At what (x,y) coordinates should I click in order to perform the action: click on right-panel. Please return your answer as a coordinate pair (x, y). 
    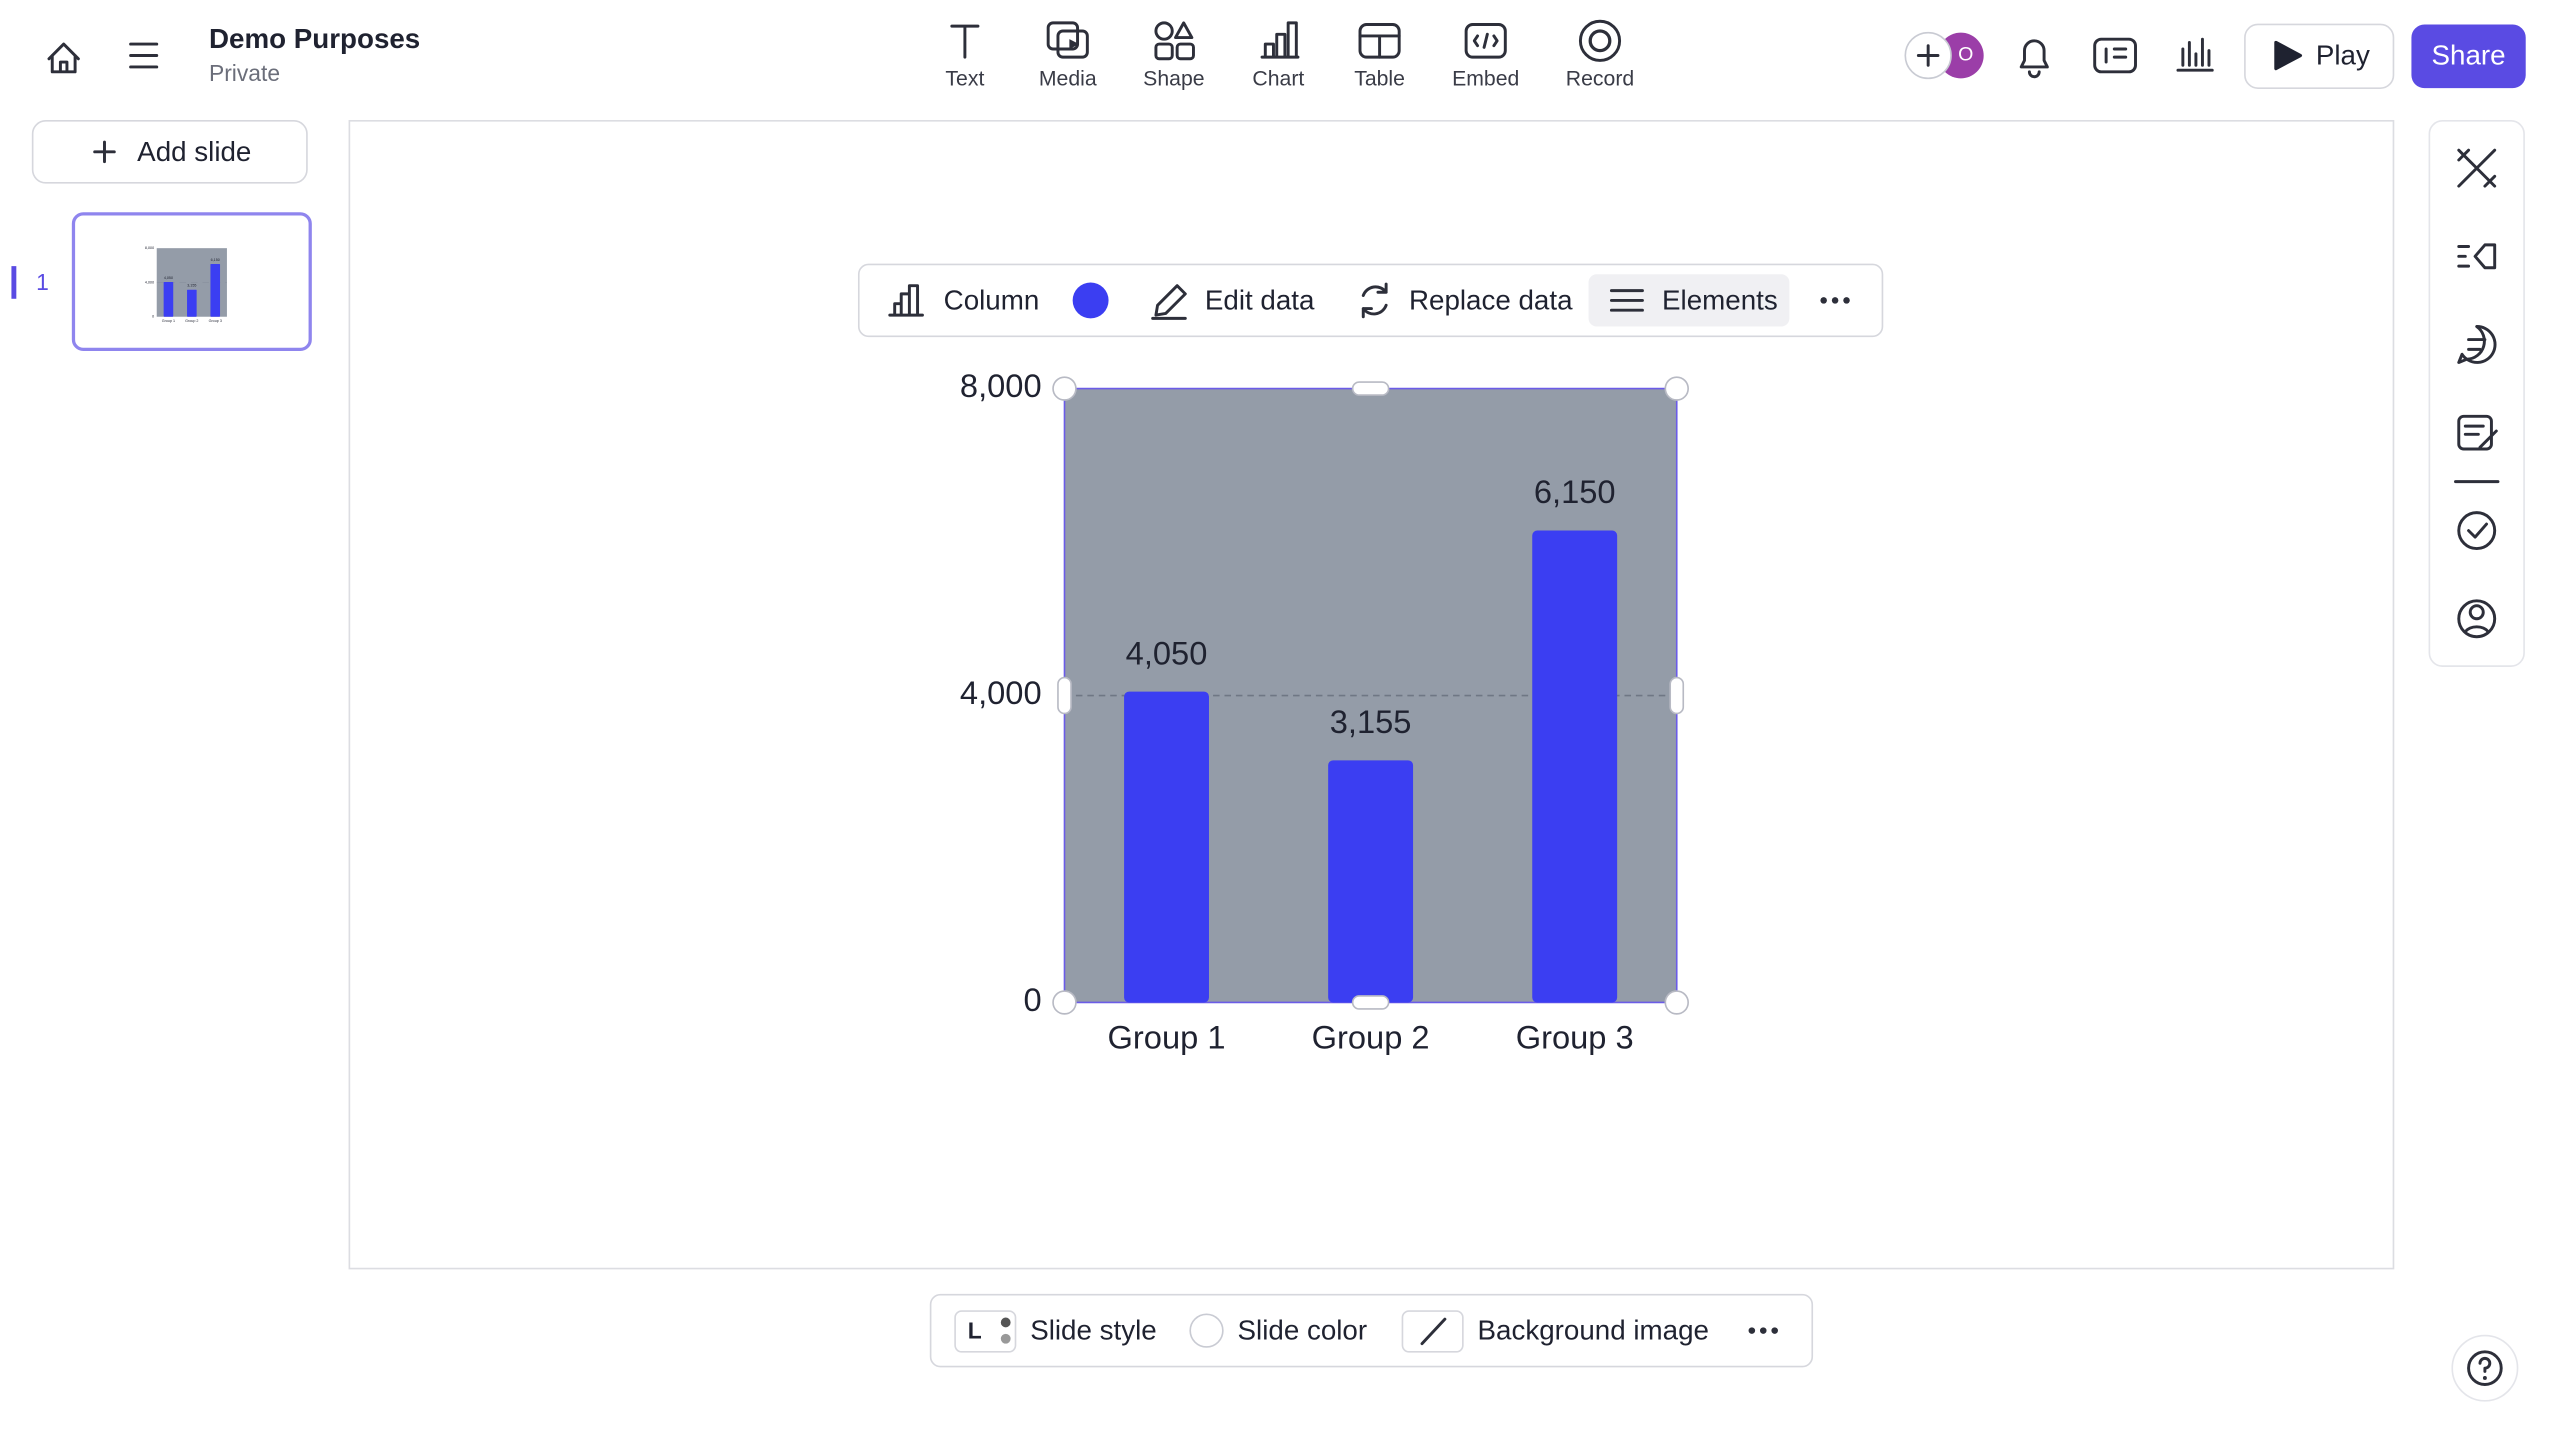
    Looking at the image, I should click on (2476, 393).